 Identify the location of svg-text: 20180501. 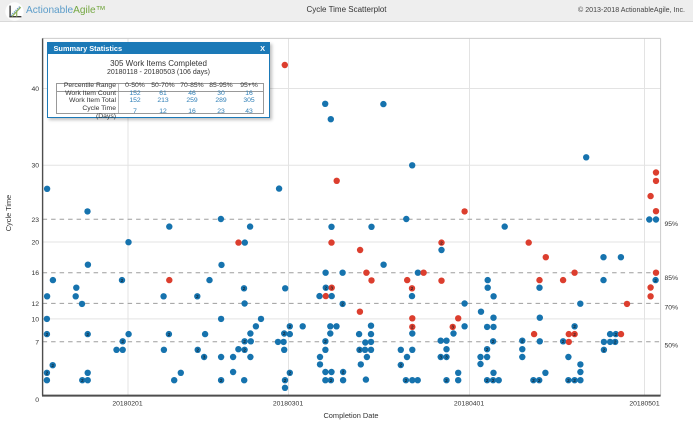
(644, 404).